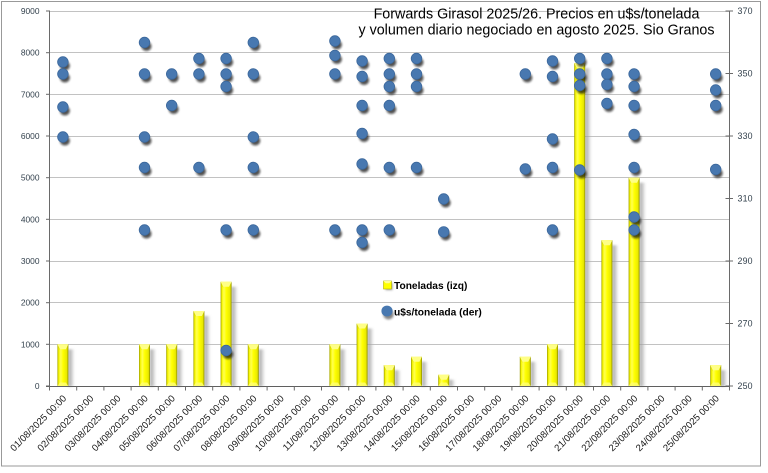 The image size is (768, 473). I want to click on svg-text: 350, so click(745, 74).